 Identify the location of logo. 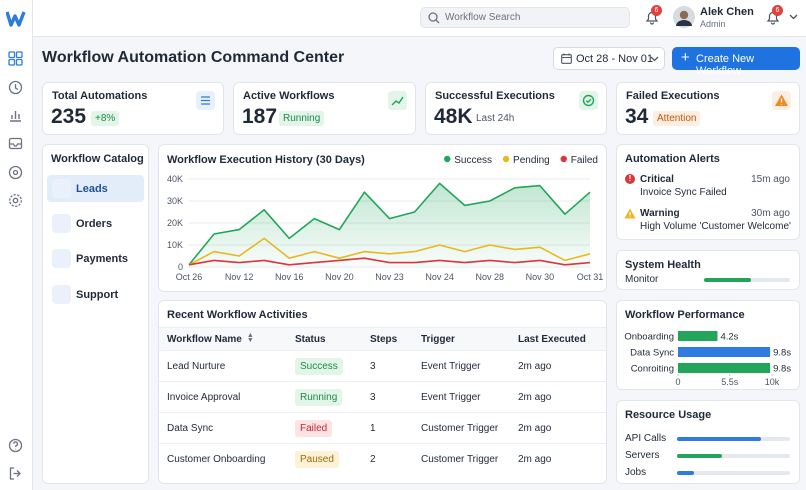
(16, 19).